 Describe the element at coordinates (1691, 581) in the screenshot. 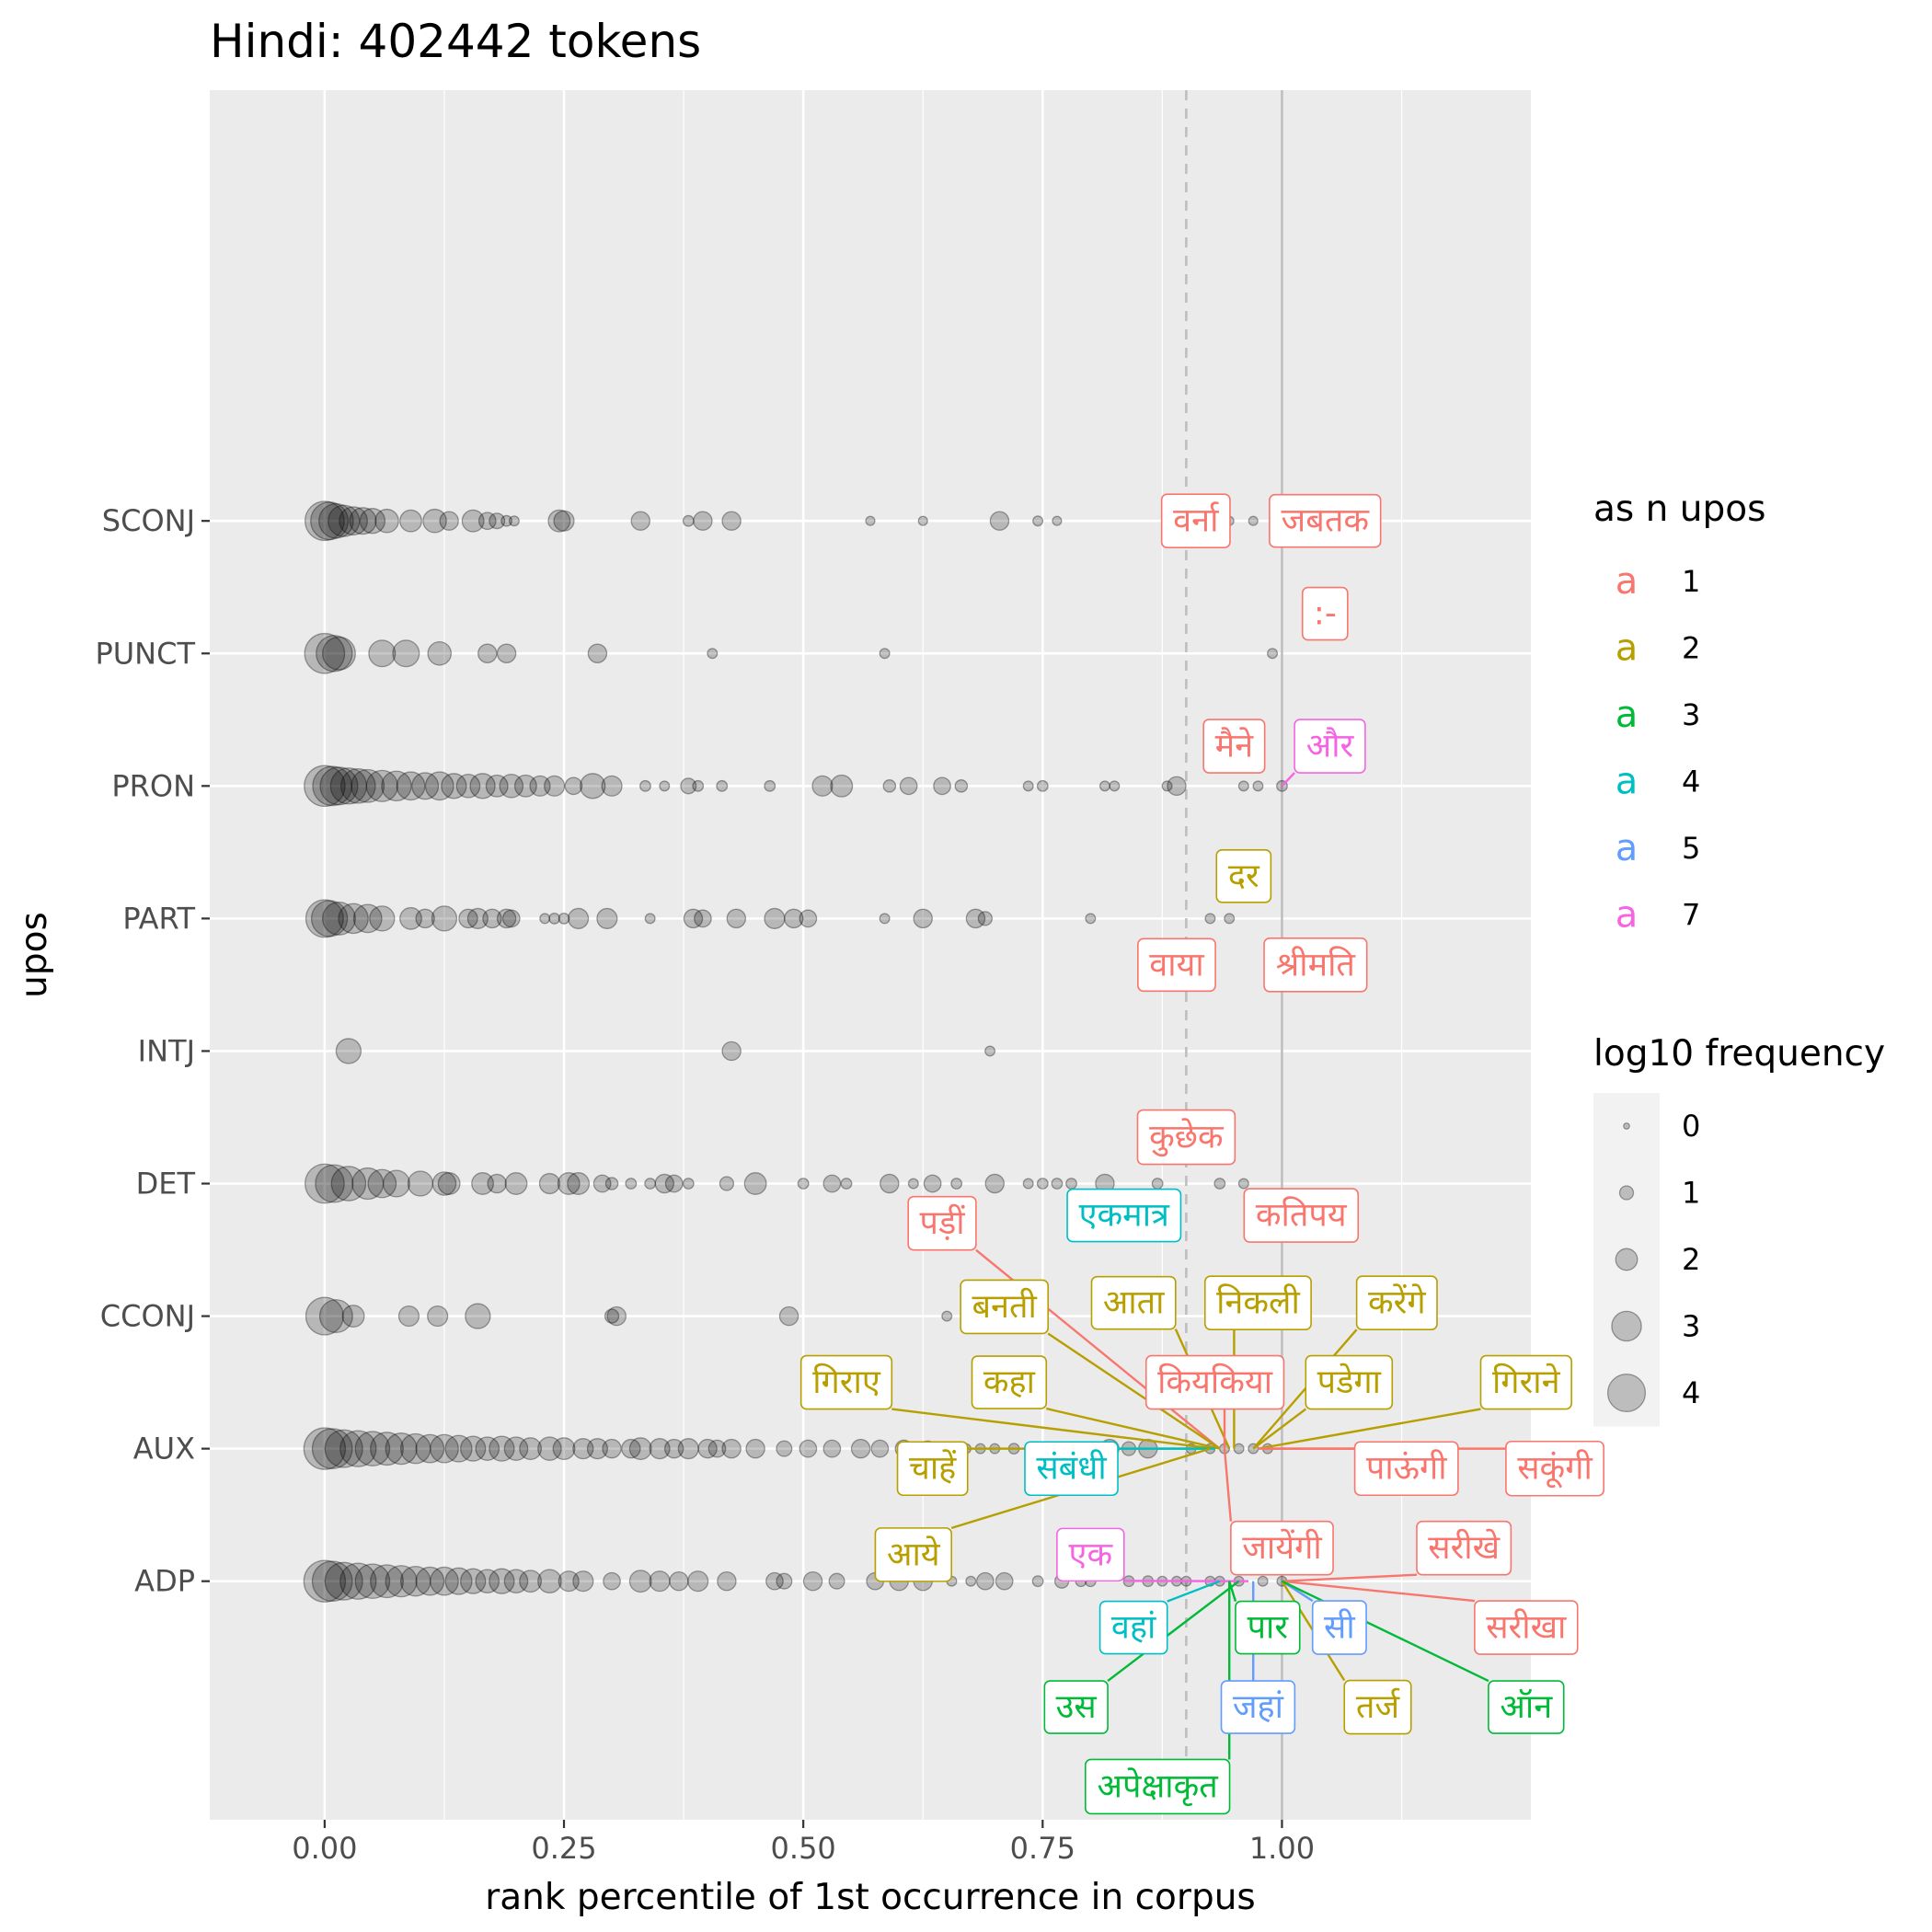

I see `color-legend-label: 1` at that location.